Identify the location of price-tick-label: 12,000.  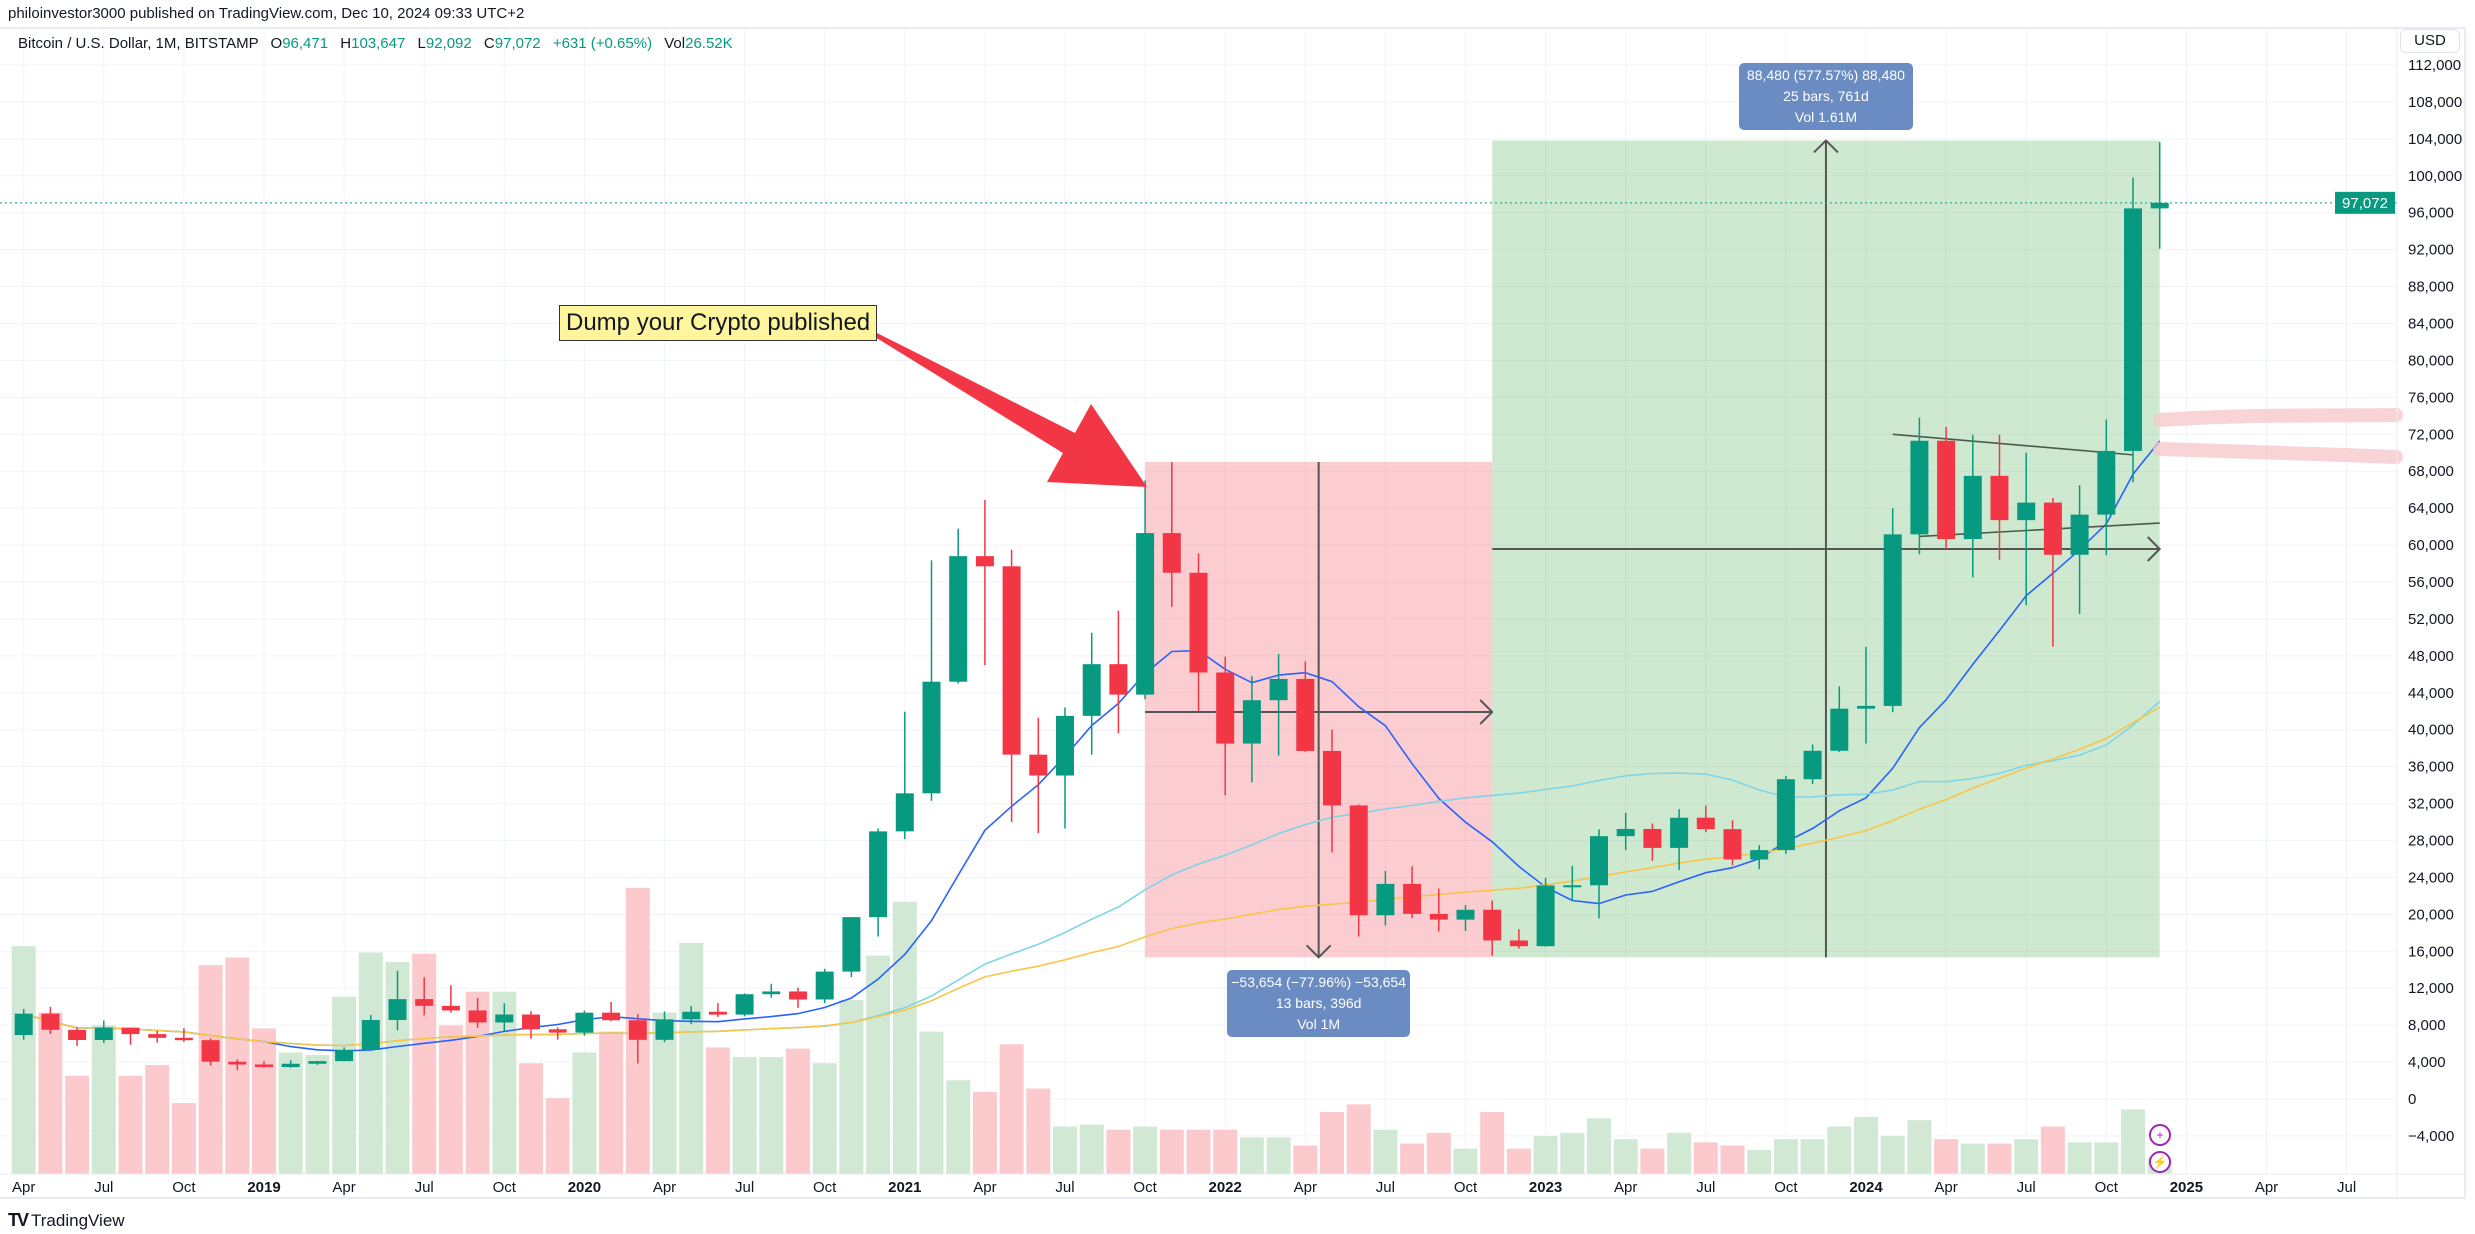
(2431, 988).